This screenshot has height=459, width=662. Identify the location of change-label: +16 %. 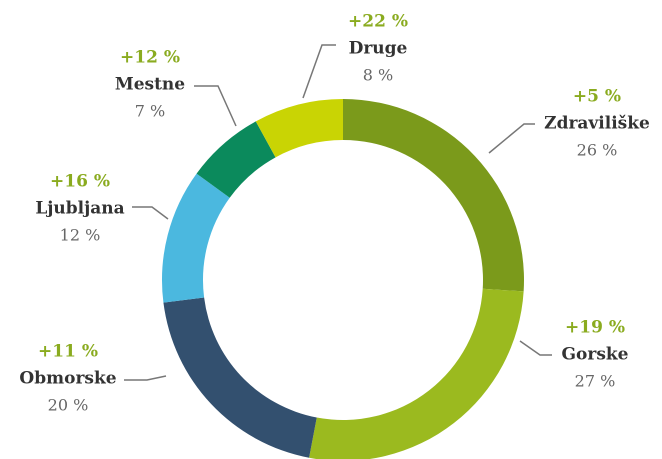
(80, 182).